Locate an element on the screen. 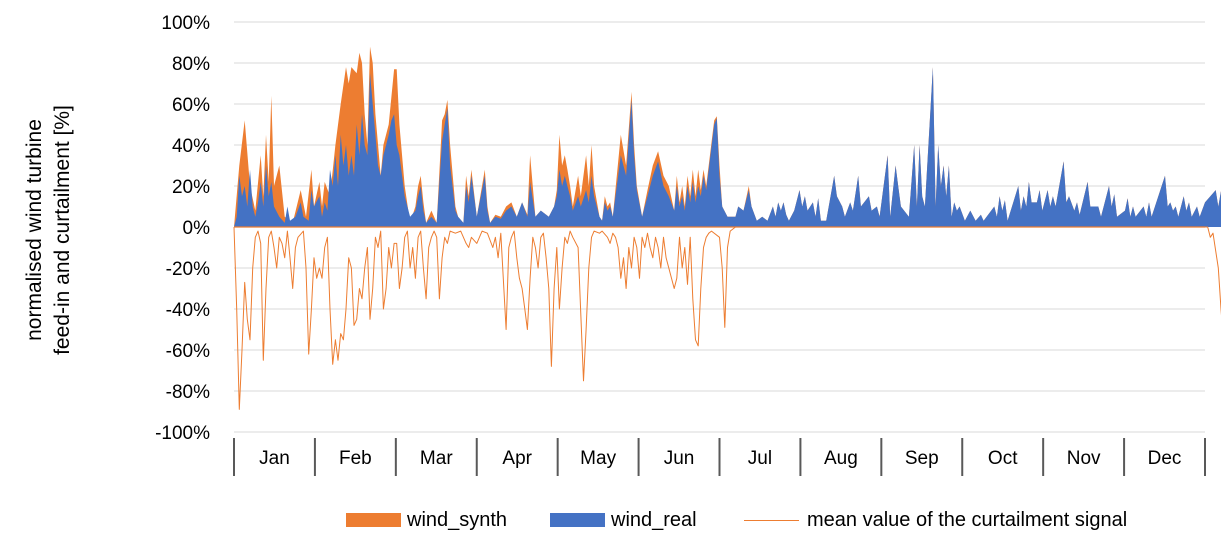 The image size is (1221, 548). legend-label-curtailment: mean value of the curtailment signal is located at coordinates (967, 519).